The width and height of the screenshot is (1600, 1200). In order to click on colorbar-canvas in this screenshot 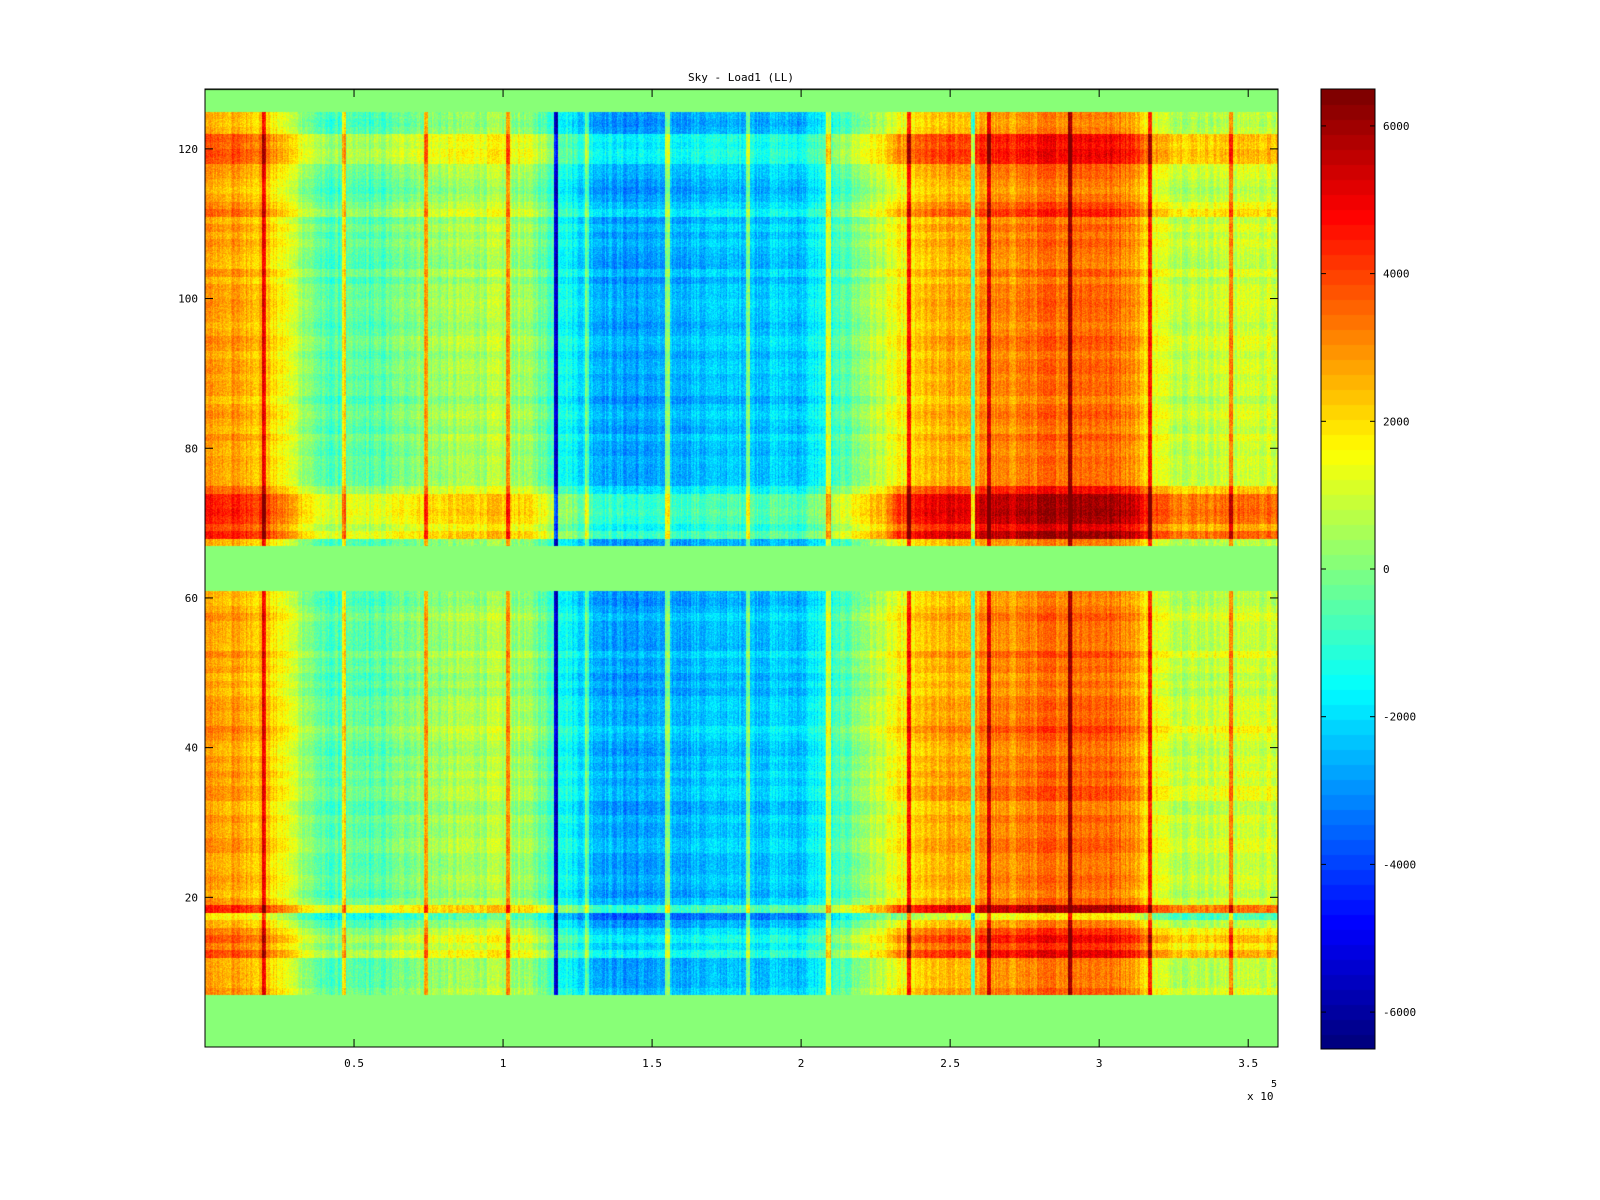, I will do `click(1348, 569)`.